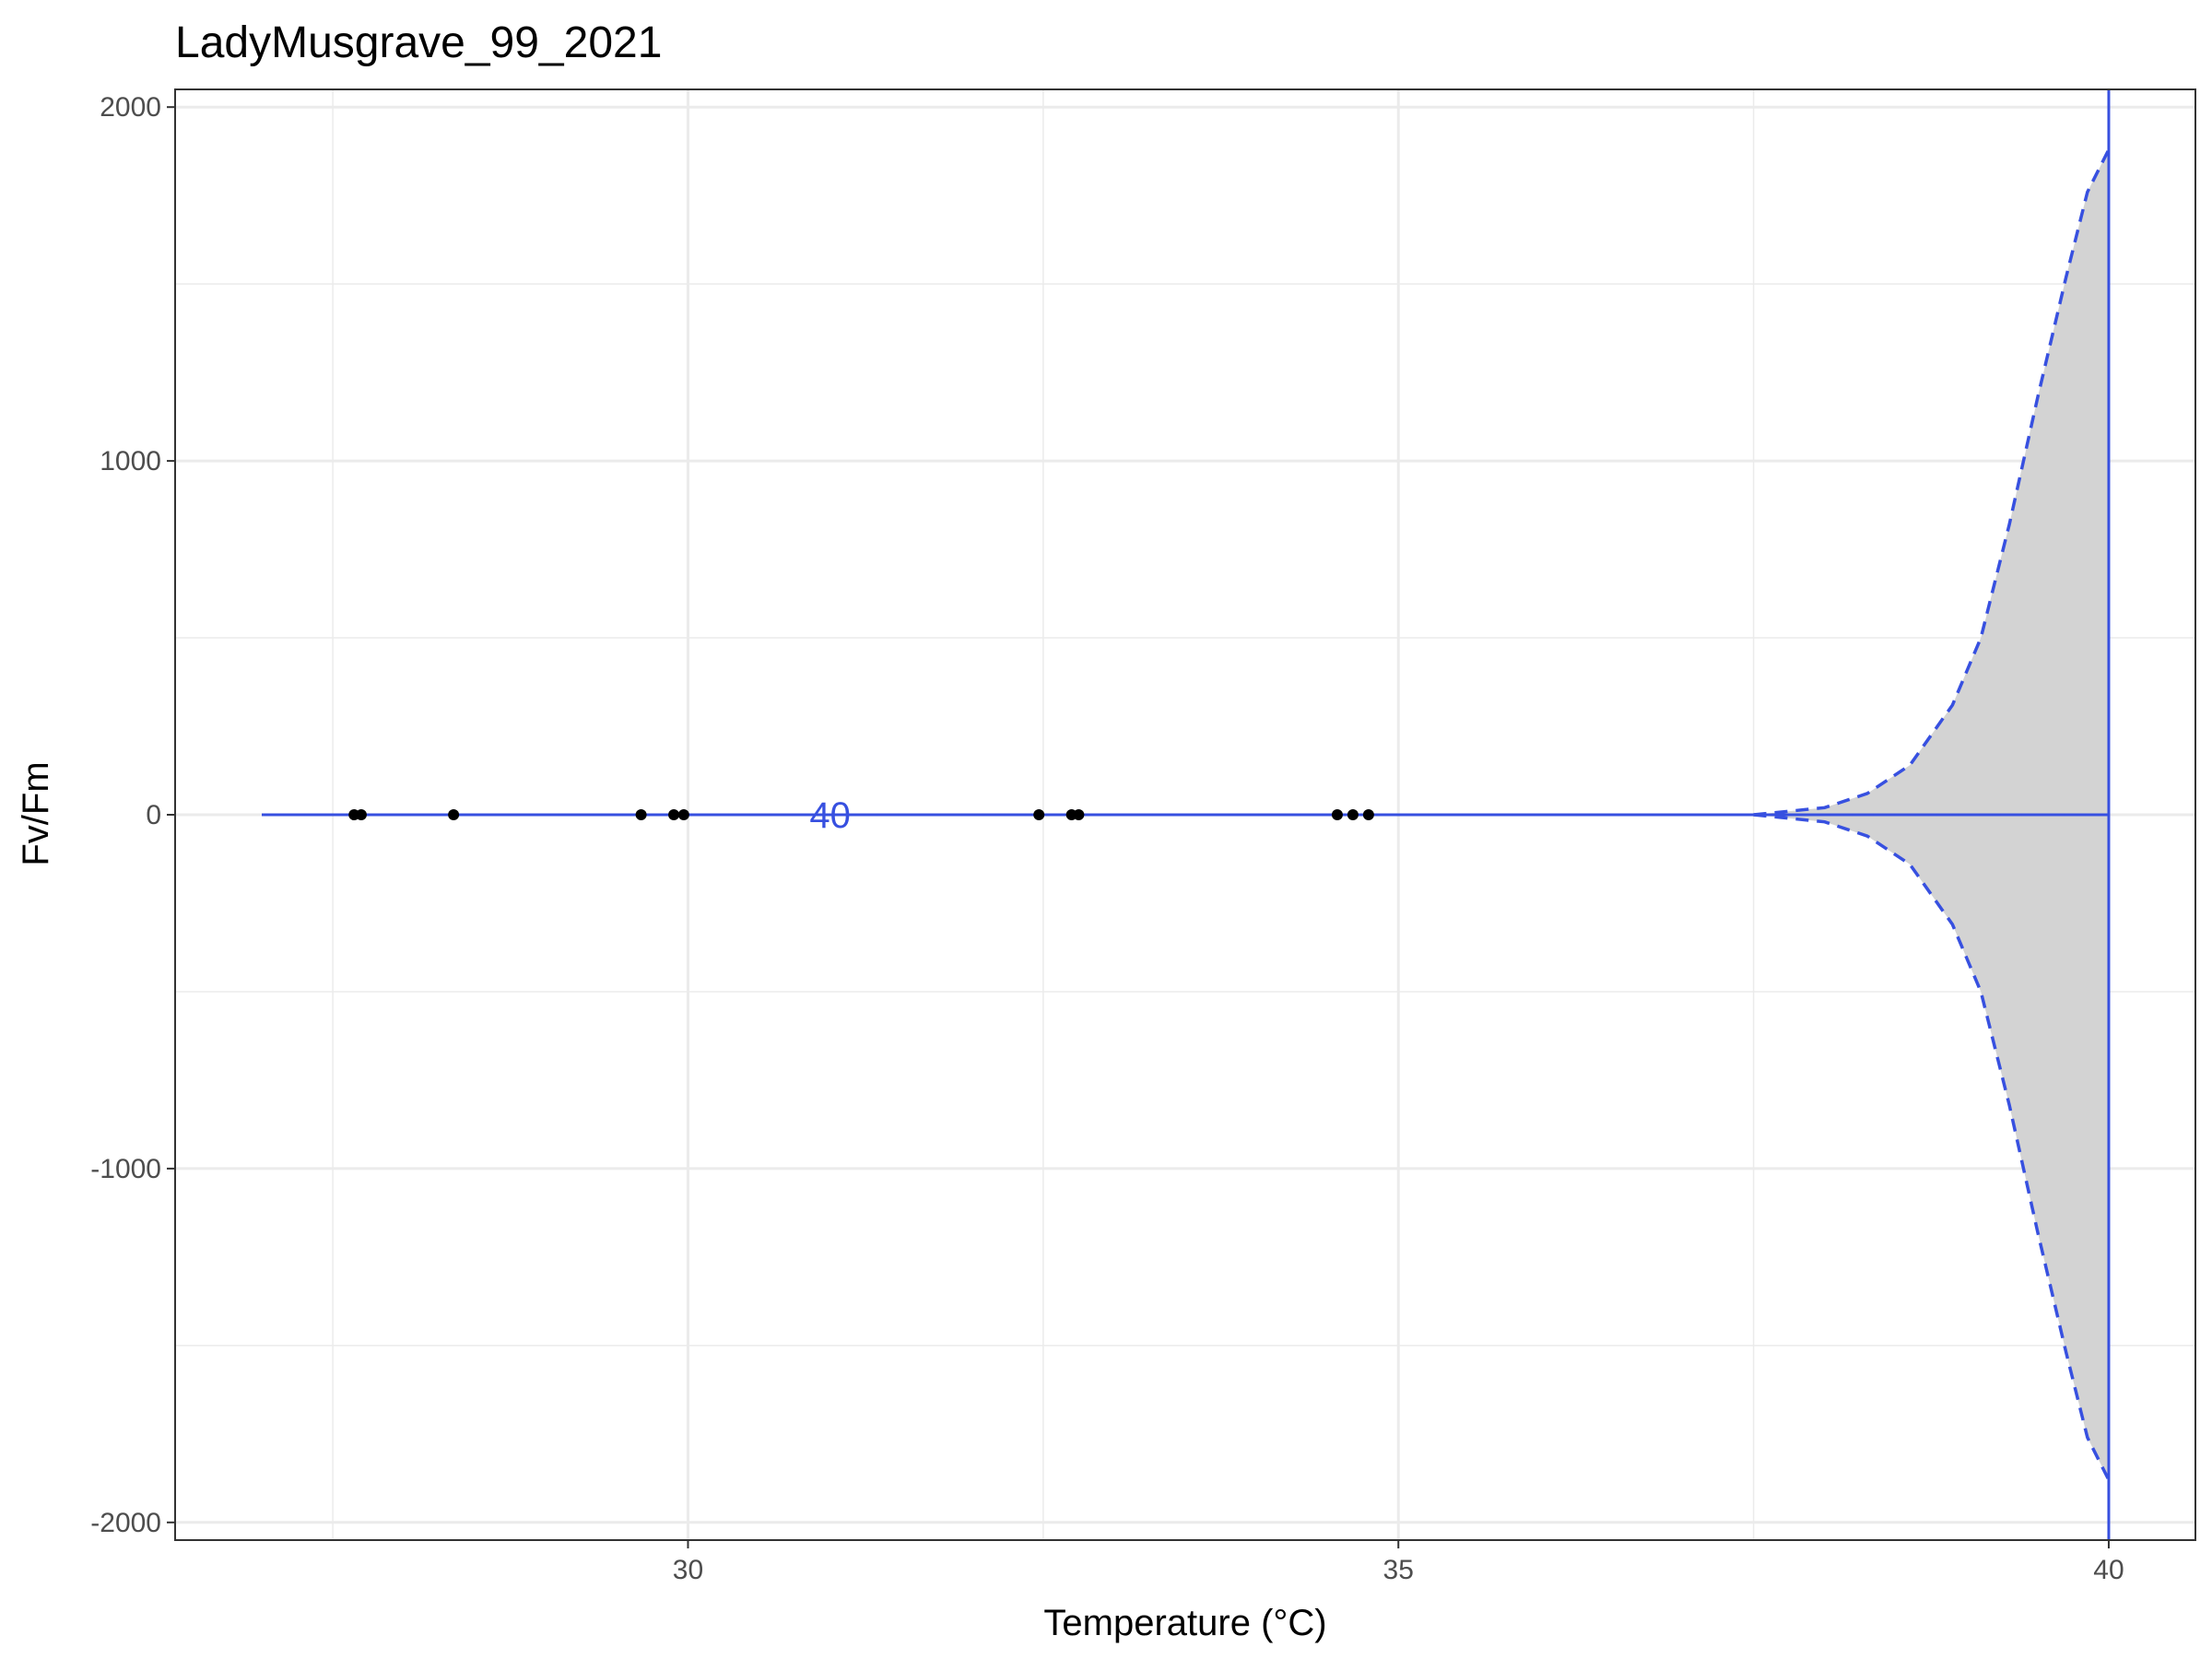  Describe the element at coordinates (153, 815) in the screenshot. I see `y-tick-label: 0` at that location.